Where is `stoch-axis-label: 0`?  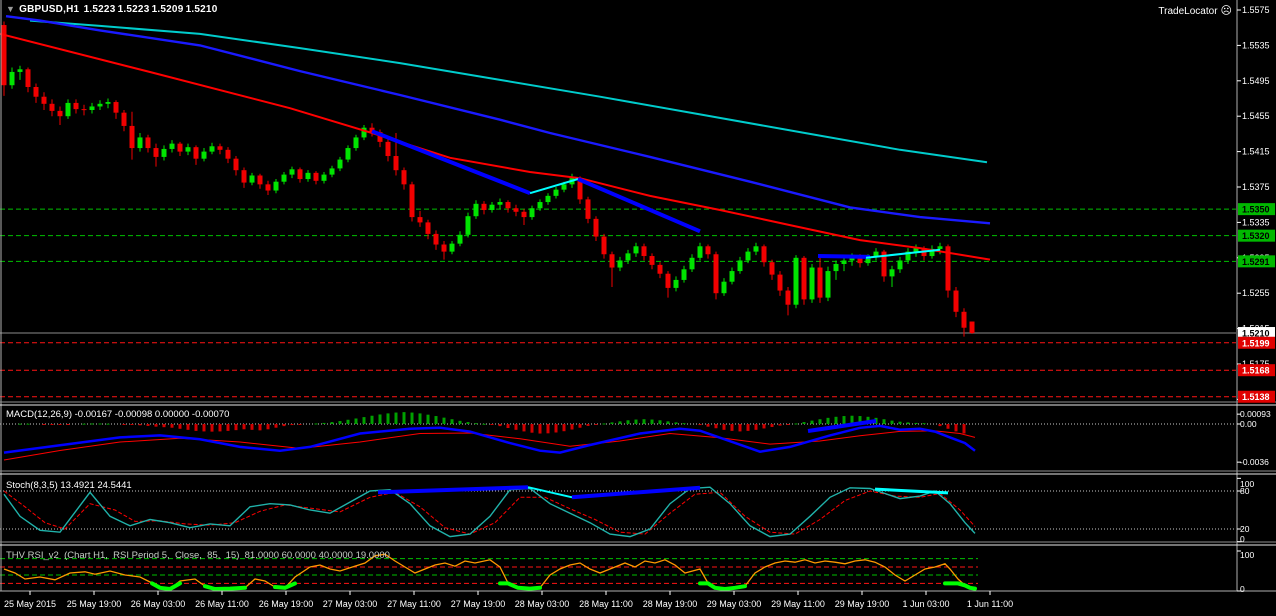
stoch-axis-label: 0 is located at coordinates (1242, 539).